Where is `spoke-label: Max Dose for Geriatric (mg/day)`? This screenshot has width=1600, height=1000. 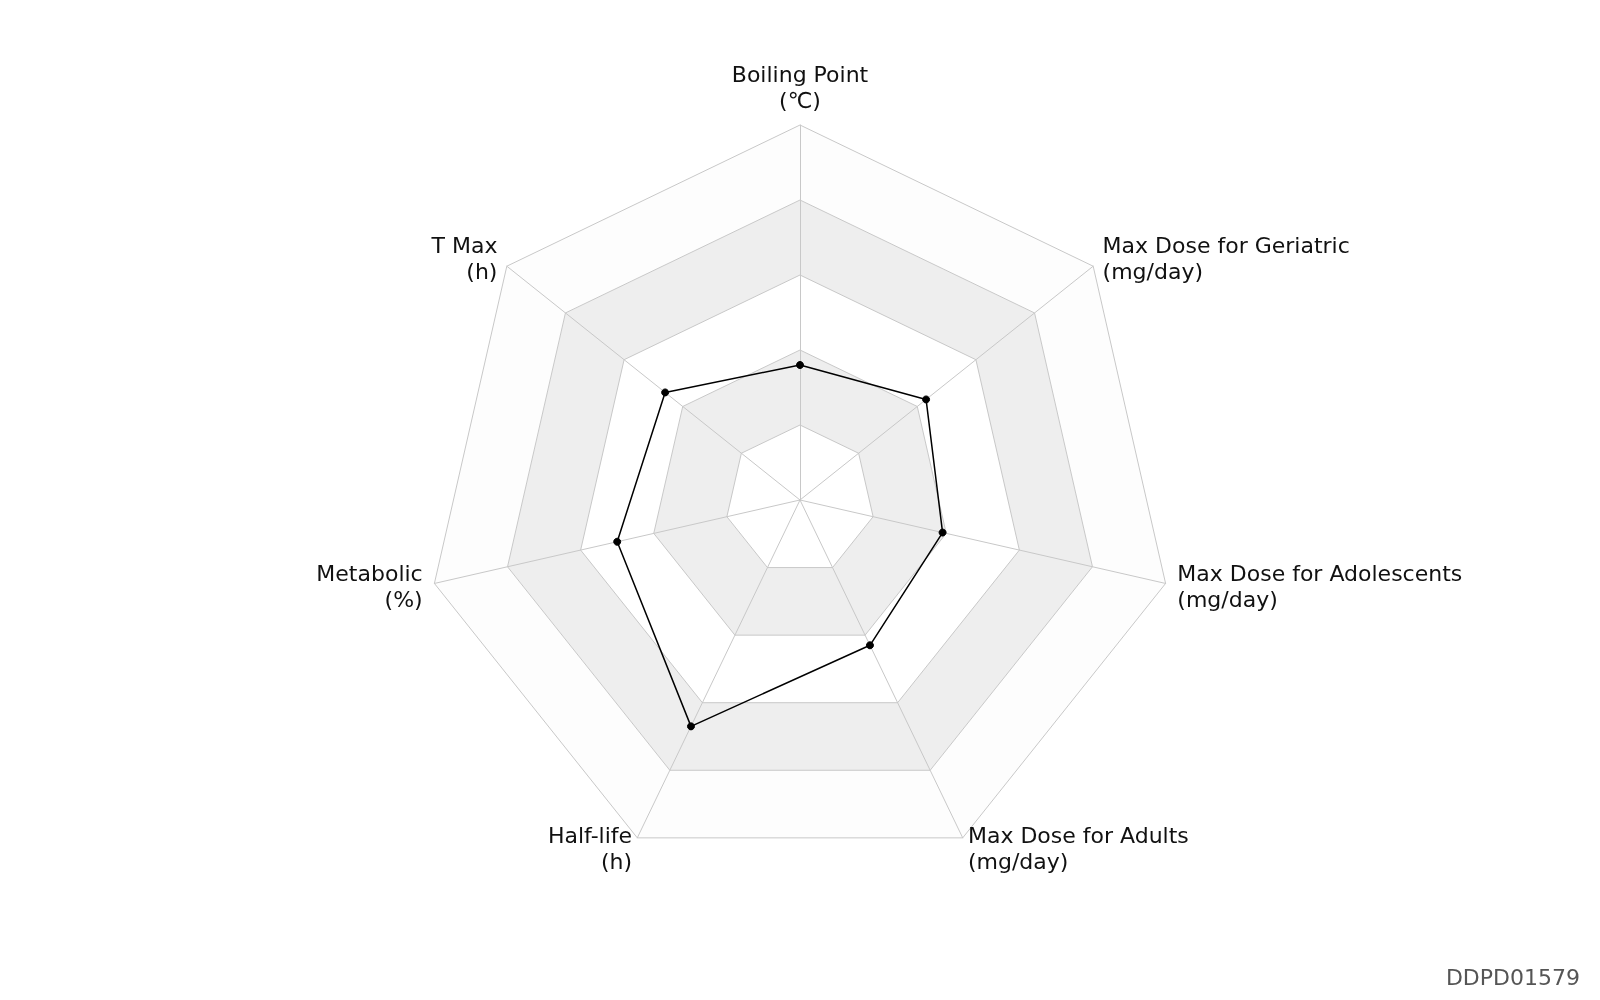 spoke-label: Max Dose for Geriatric (mg/day) is located at coordinates (1226, 259).